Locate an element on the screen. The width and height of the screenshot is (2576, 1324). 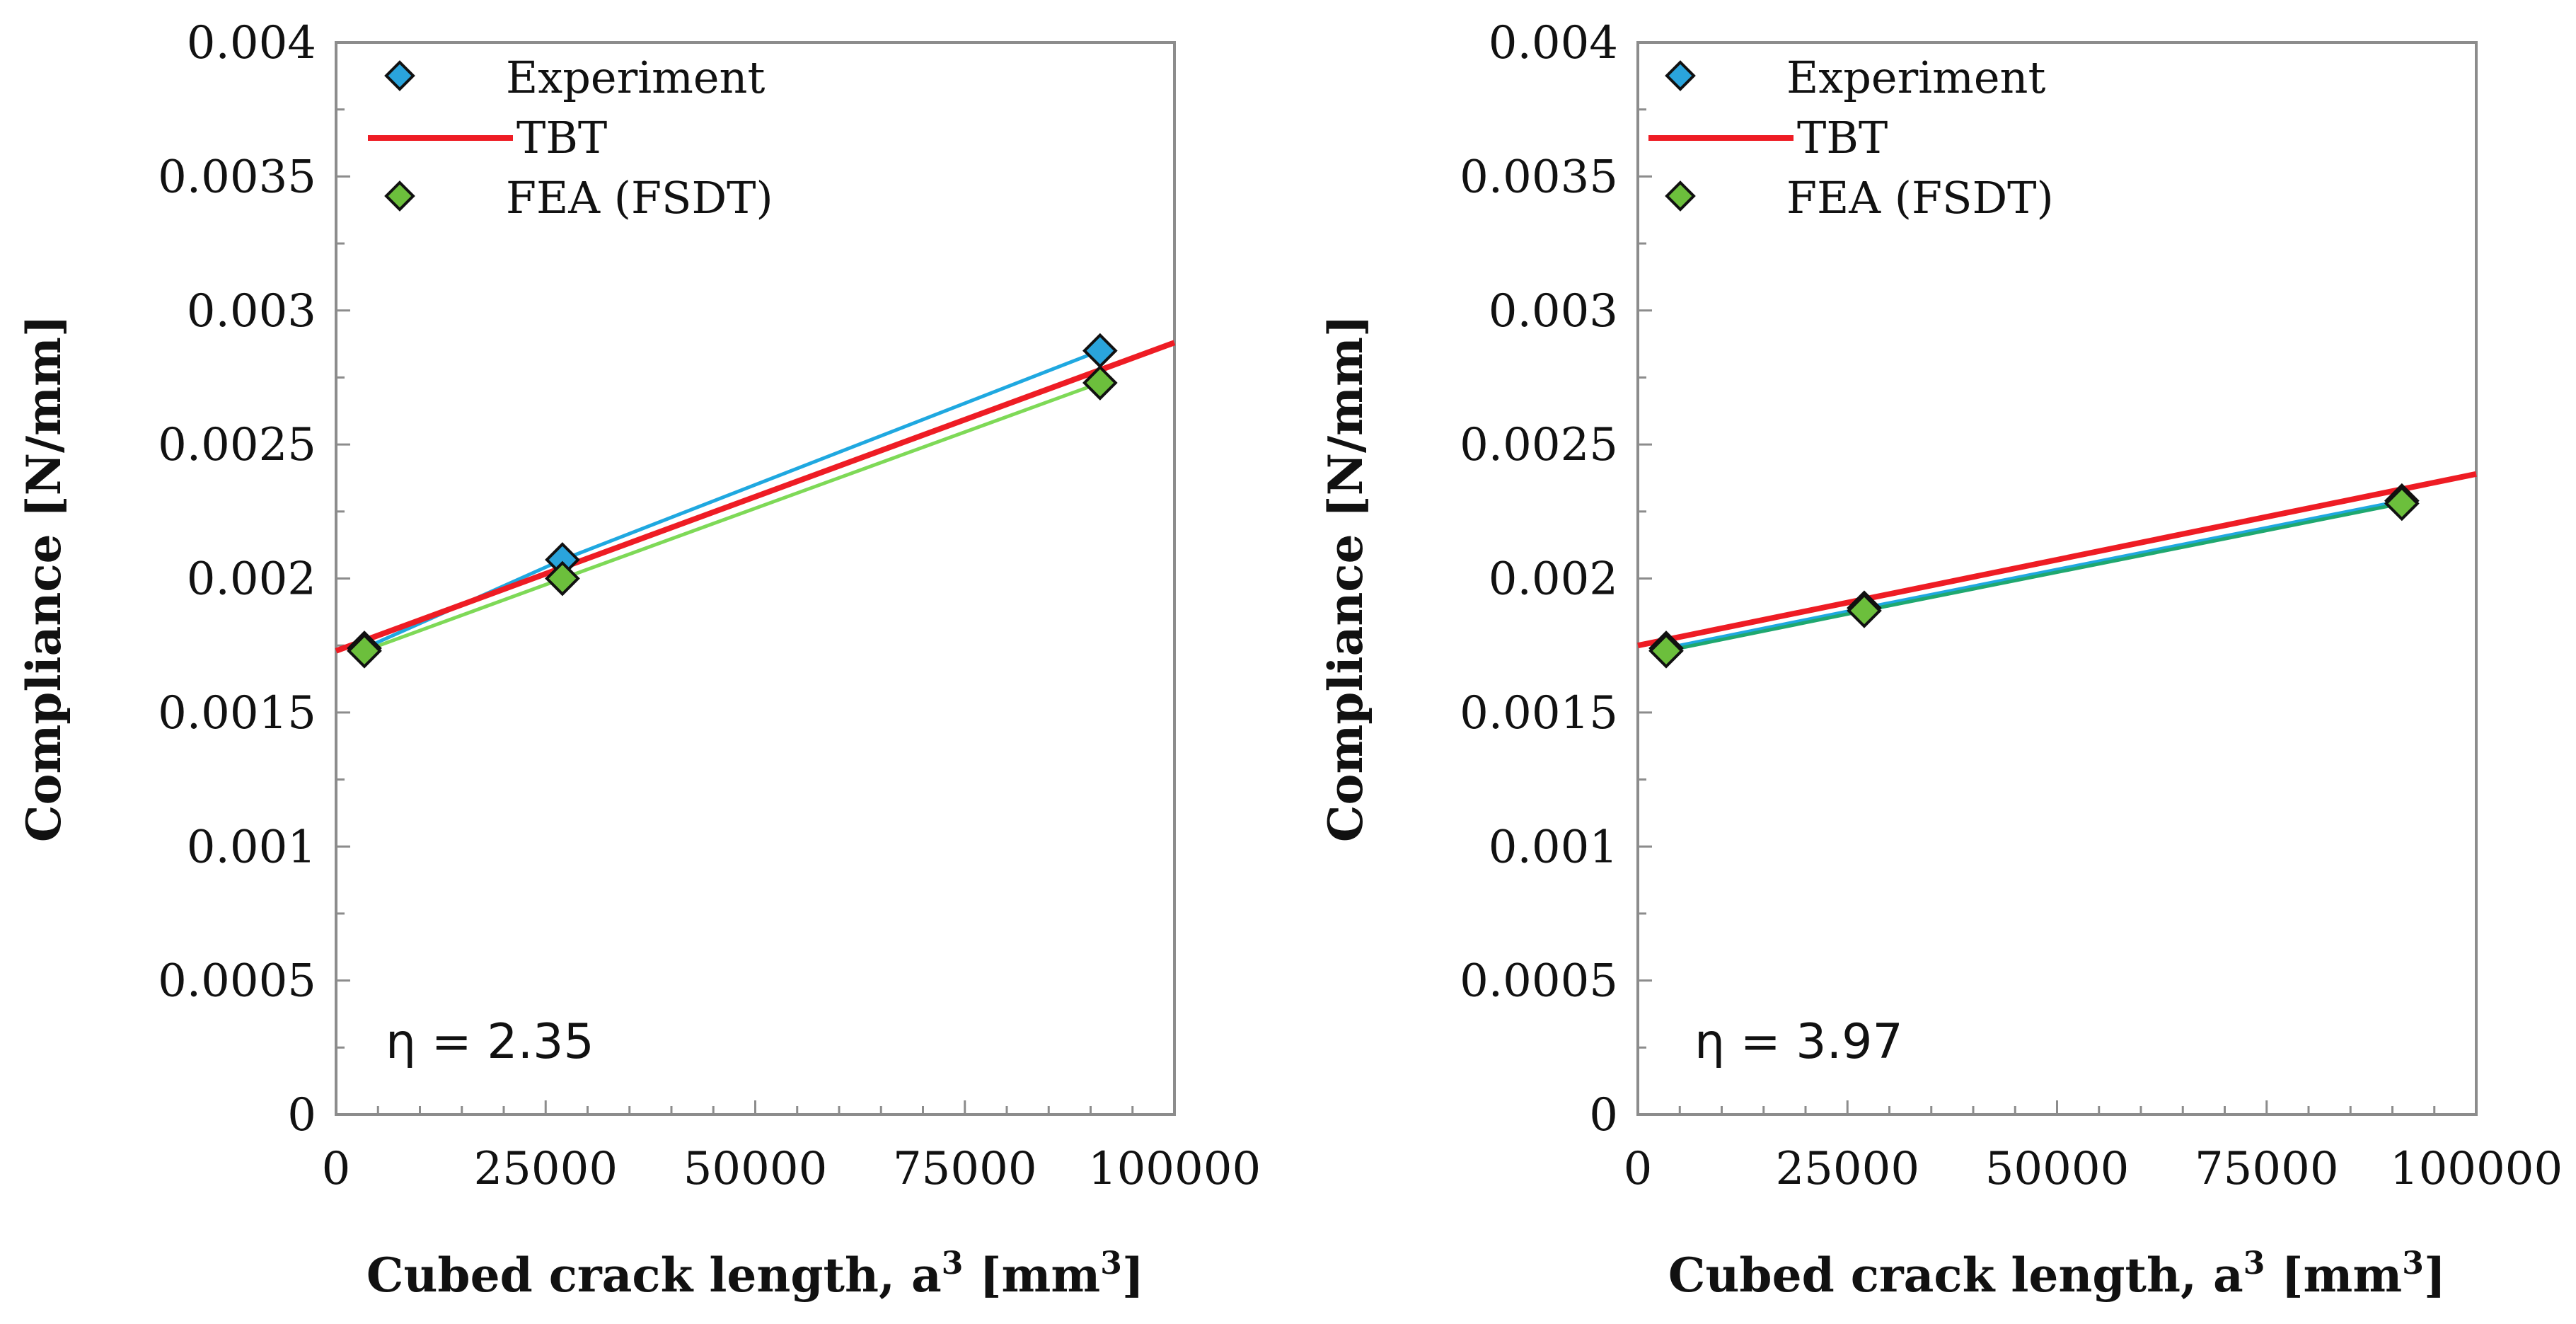
data-point-experiment is located at coordinates (1100, 351).